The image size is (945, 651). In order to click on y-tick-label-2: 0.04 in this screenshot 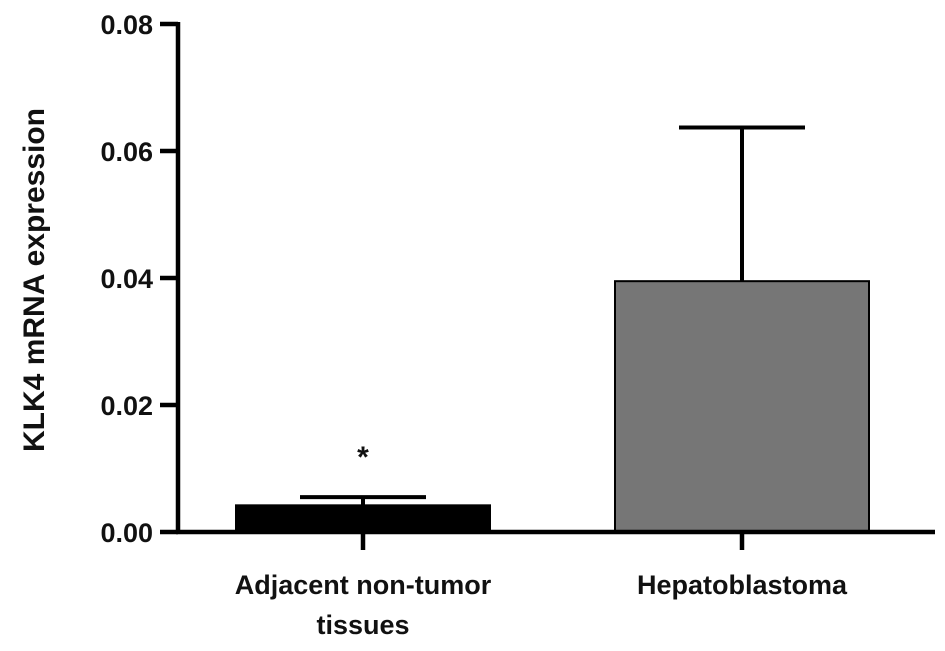, I will do `click(126, 279)`.